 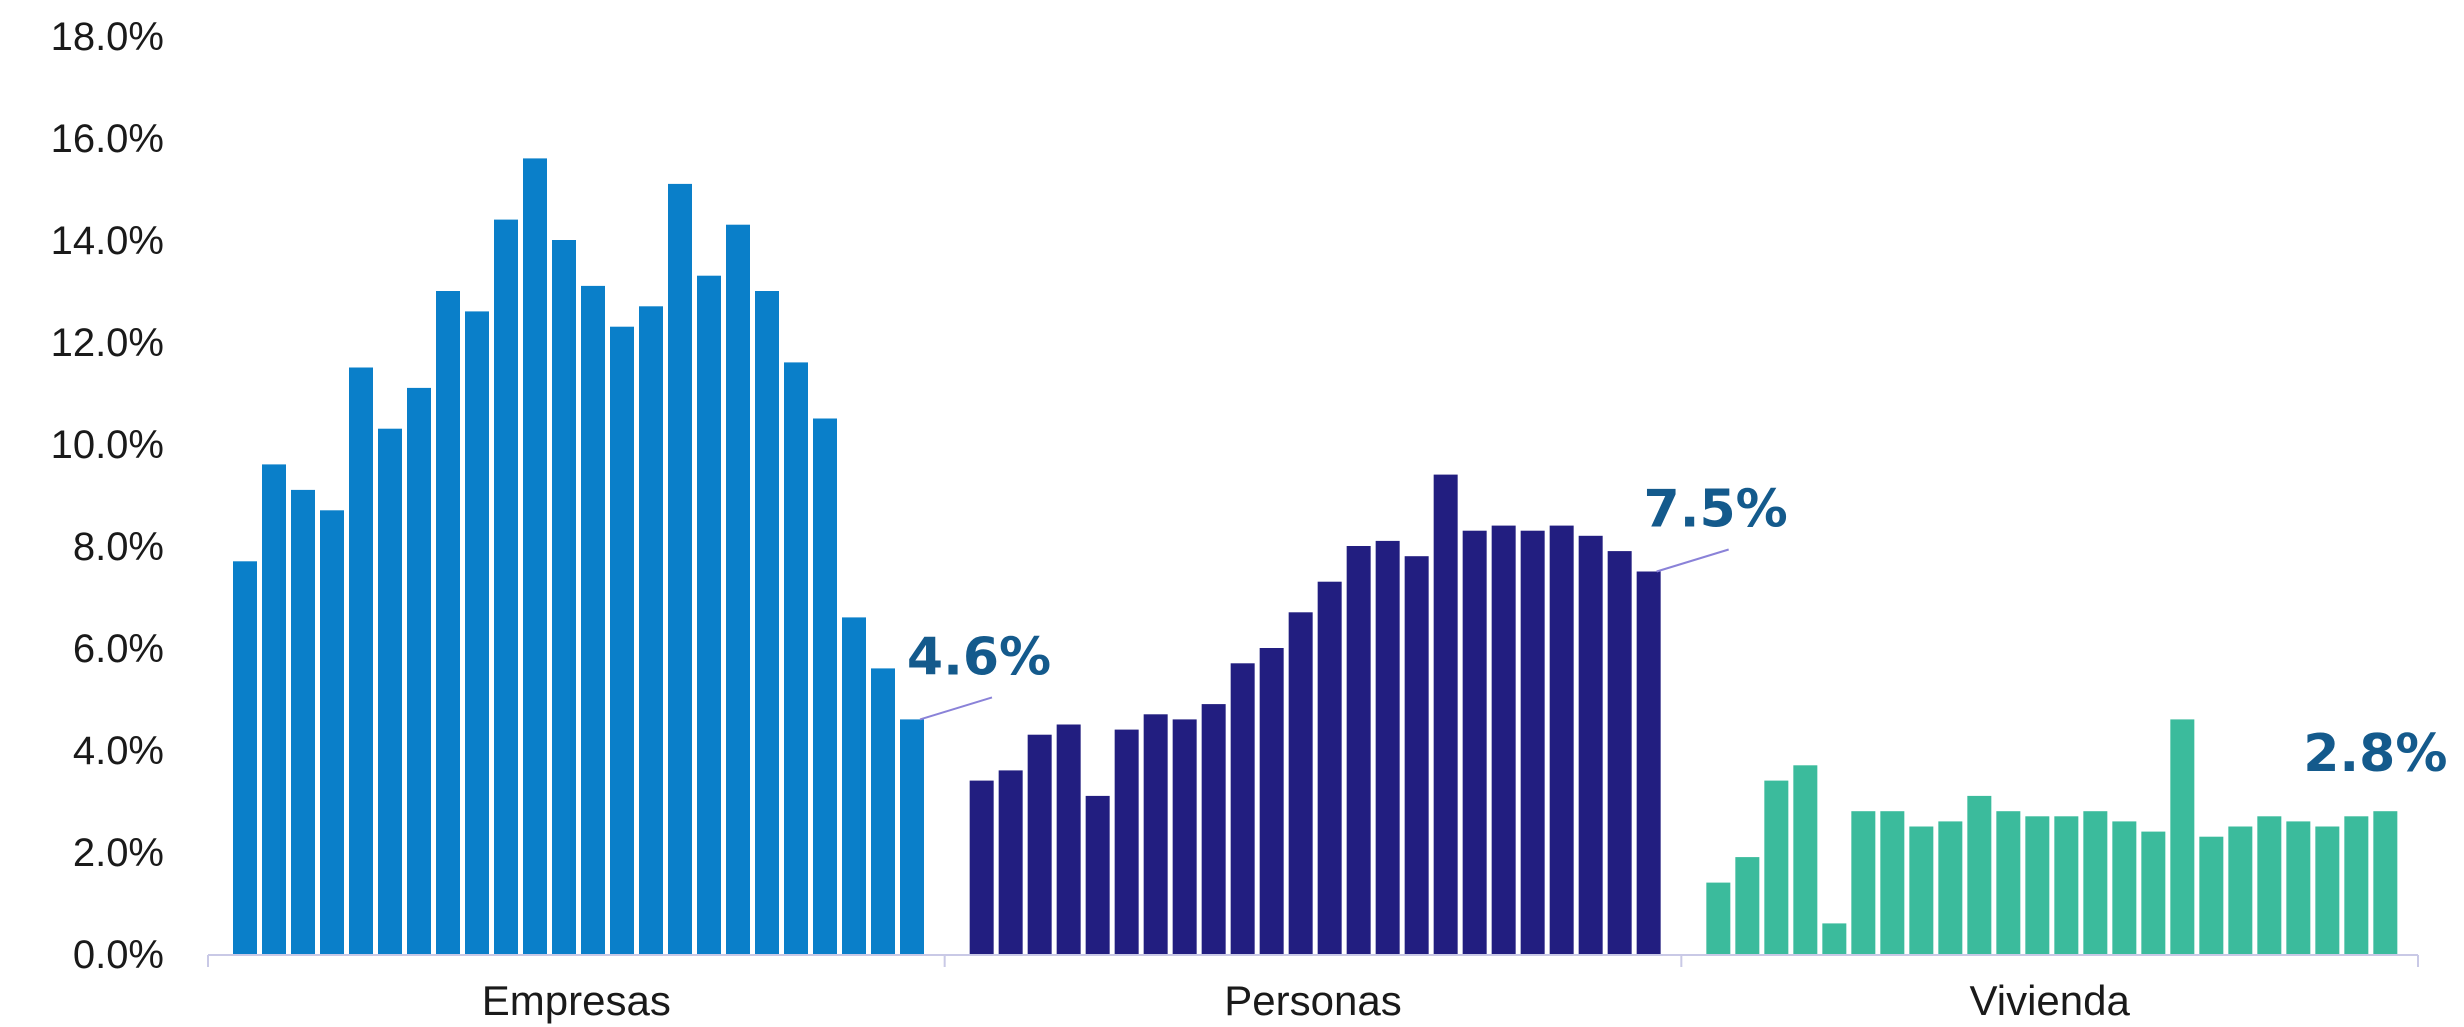 I want to click on x-category-label: Personas, so click(x=1312, y=1000).